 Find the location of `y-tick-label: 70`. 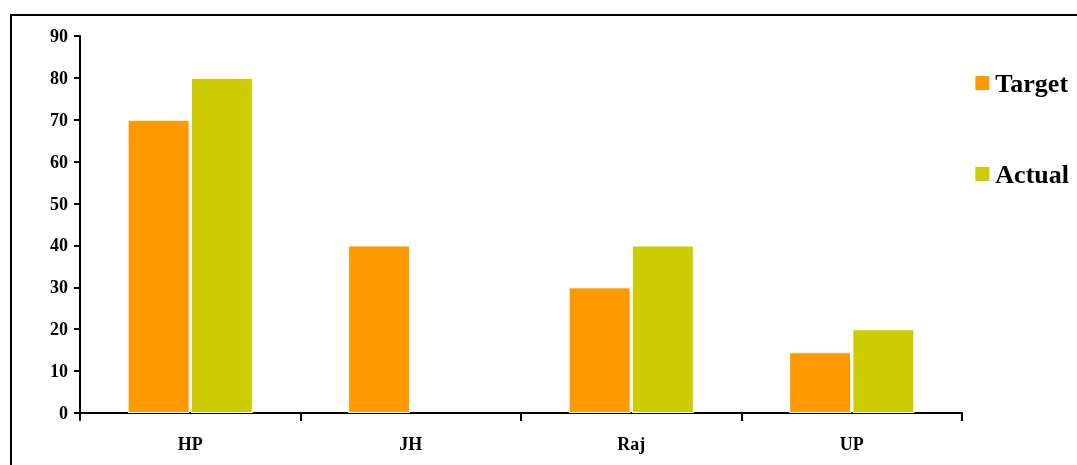

y-tick-label: 70 is located at coordinates (59, 119).